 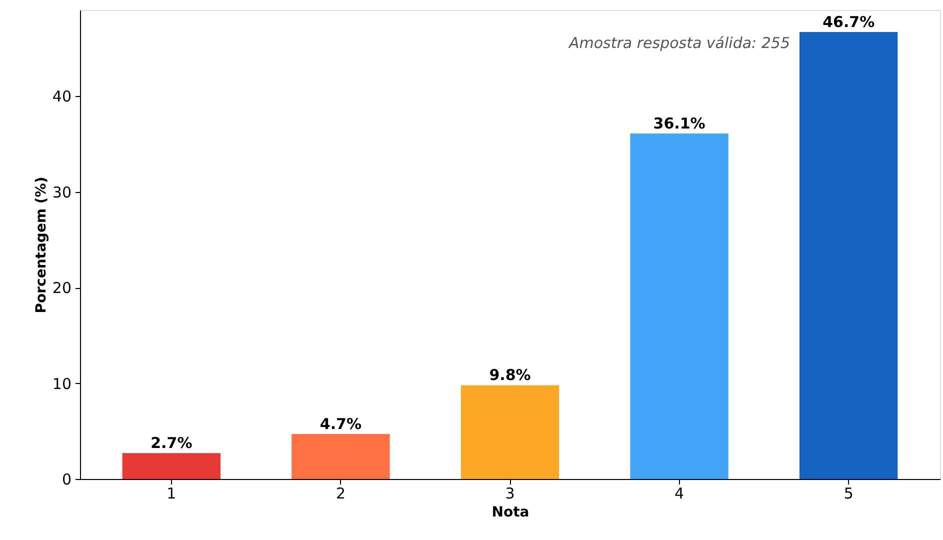 What do you see at coordinates (62, 192) in the screenshot?
I see `y-tick-label: 30` at bounding box center [62, 192].